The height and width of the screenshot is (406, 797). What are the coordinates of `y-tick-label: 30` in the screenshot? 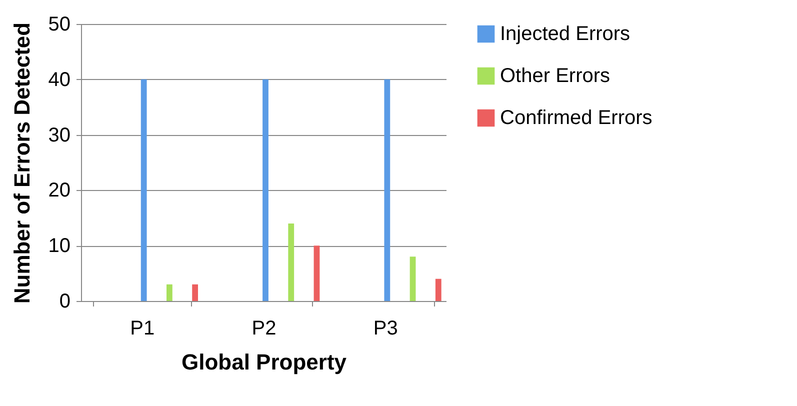 It's located at (59, 135).